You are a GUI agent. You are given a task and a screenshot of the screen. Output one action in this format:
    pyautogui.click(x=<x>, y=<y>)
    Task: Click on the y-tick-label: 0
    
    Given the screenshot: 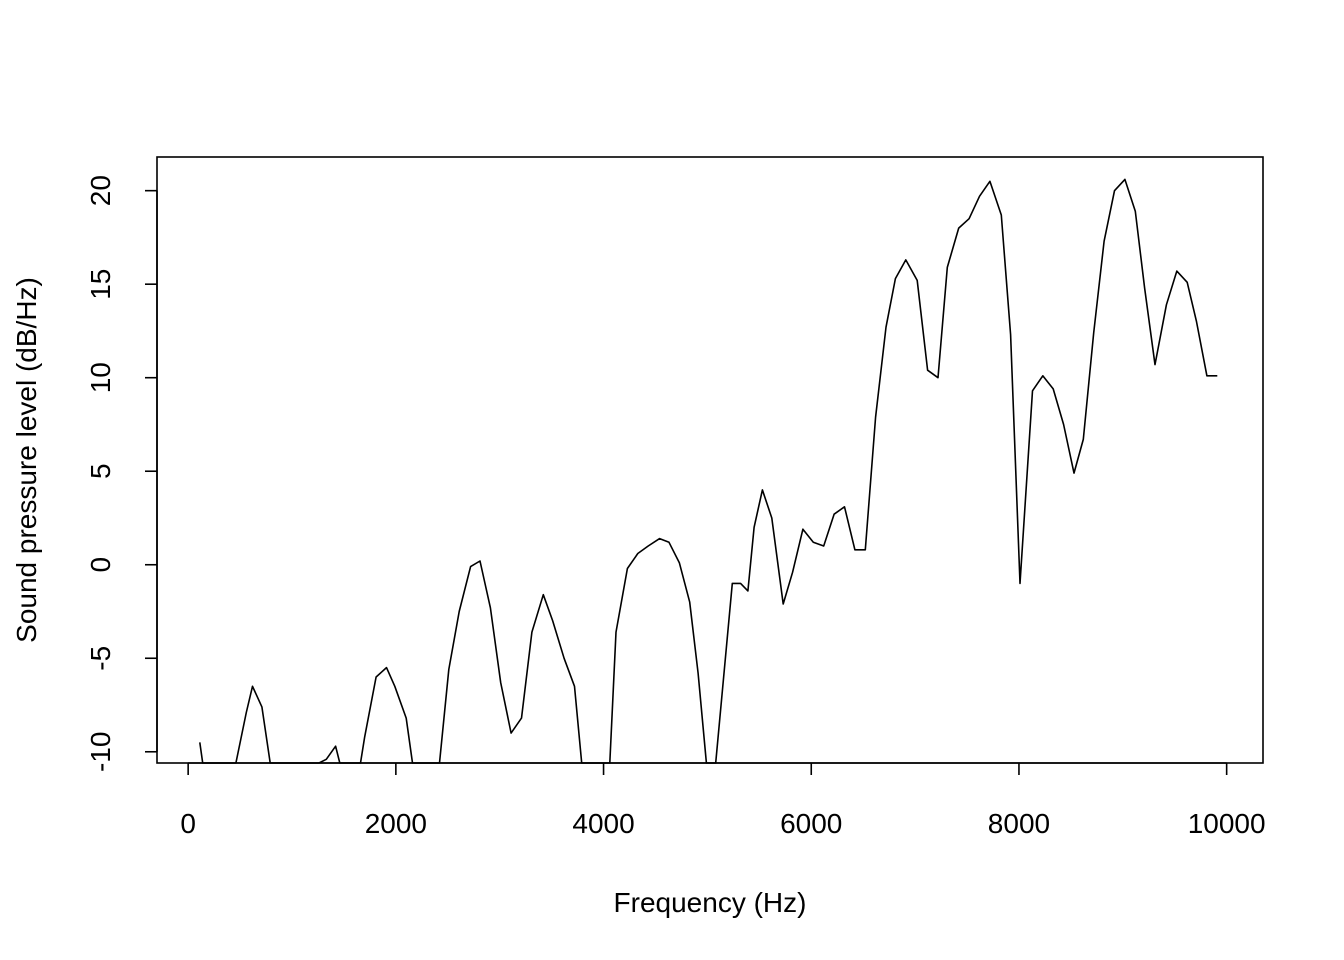 What is the action you would take?
    pyautogui.click(x=100, y=565)
    